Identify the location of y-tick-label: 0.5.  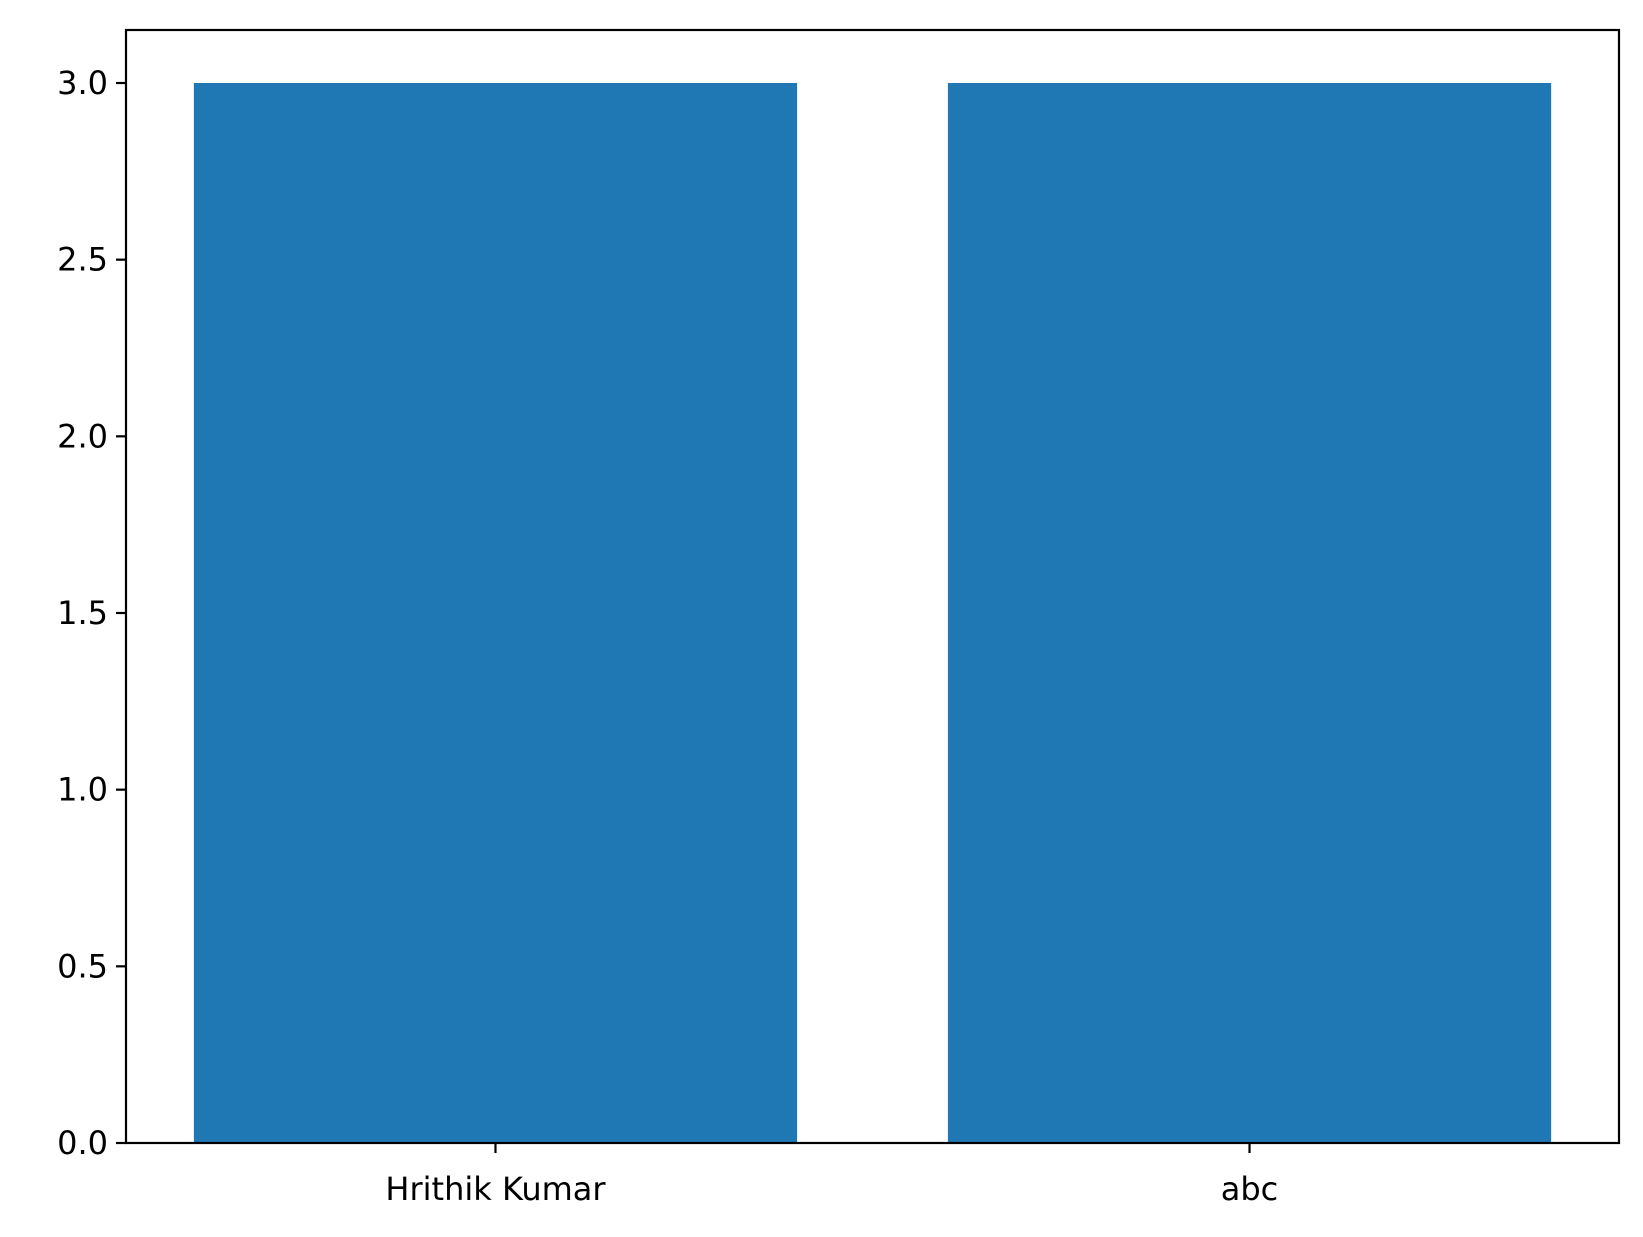
(82, 966).